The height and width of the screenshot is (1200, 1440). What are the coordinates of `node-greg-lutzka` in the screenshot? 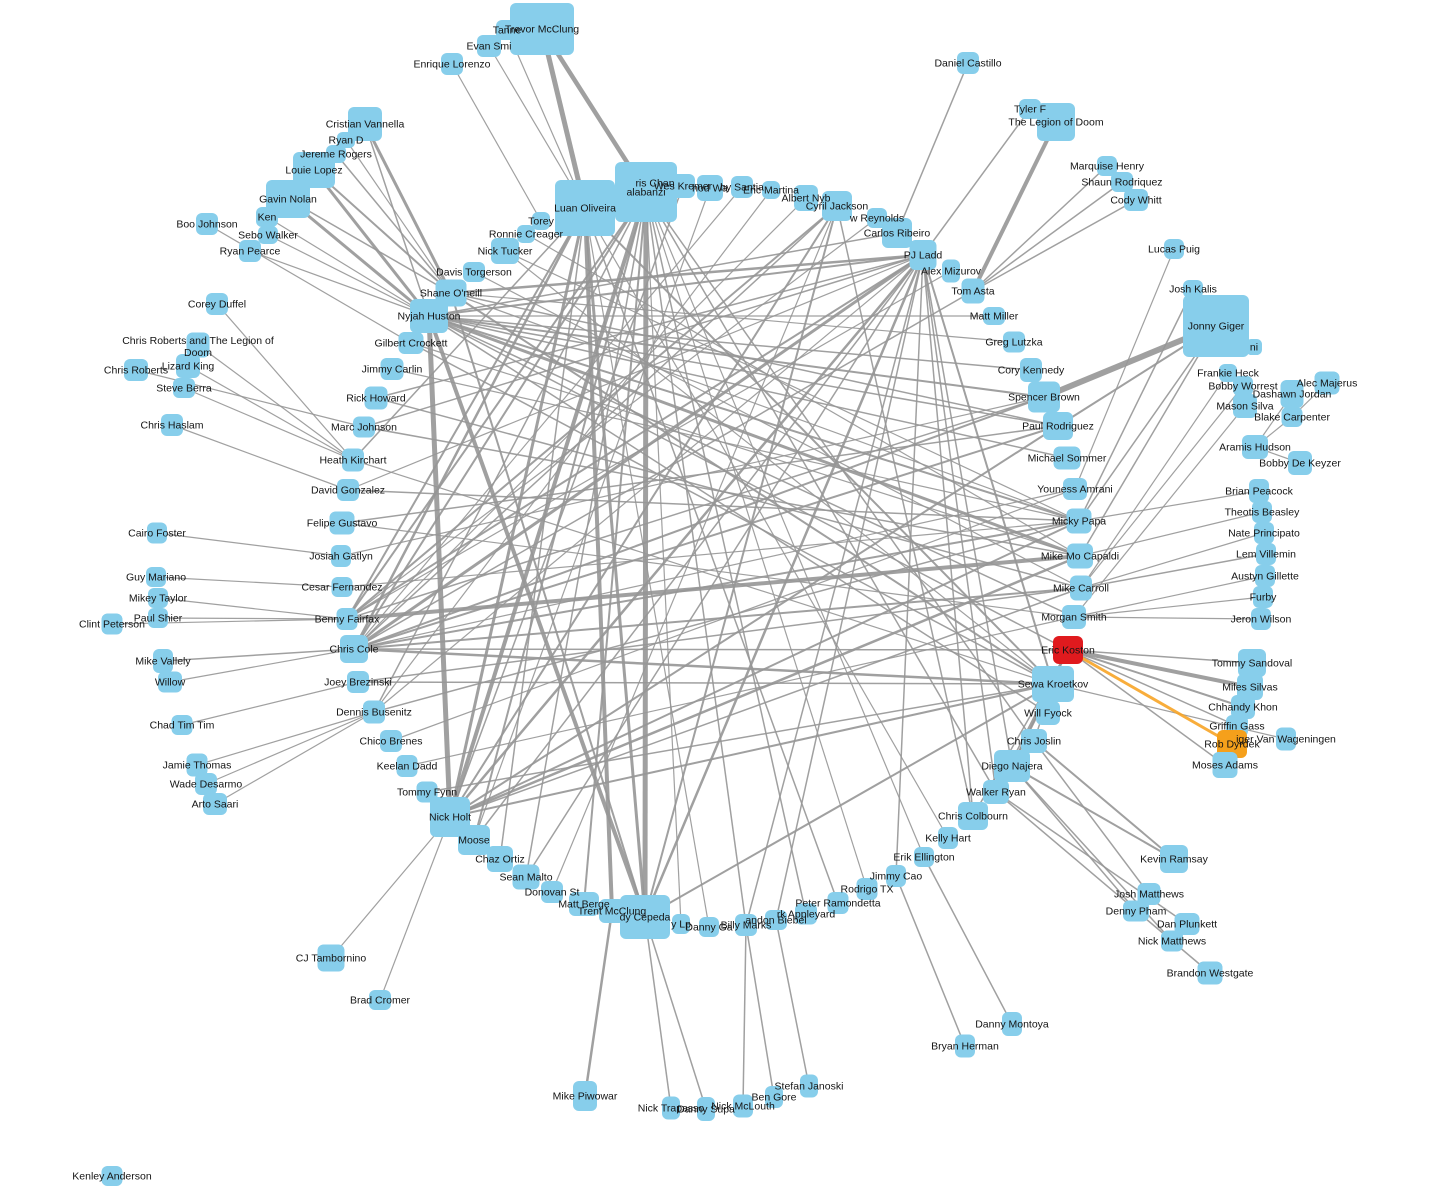 It's located at (1014, 342).